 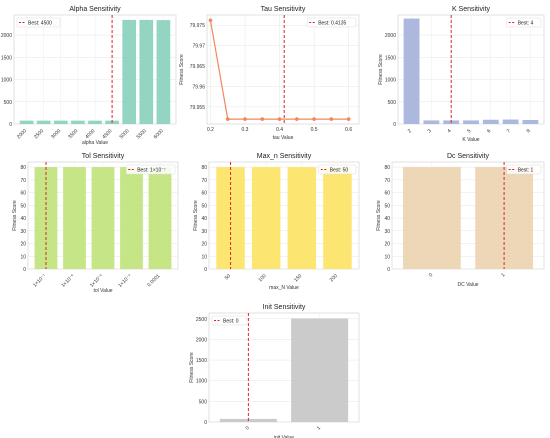 What do you see at coordinates (103, 156) in the screenshot?
I see `chart-title: Tol Sensitivity` at bounding box center [103, 156].